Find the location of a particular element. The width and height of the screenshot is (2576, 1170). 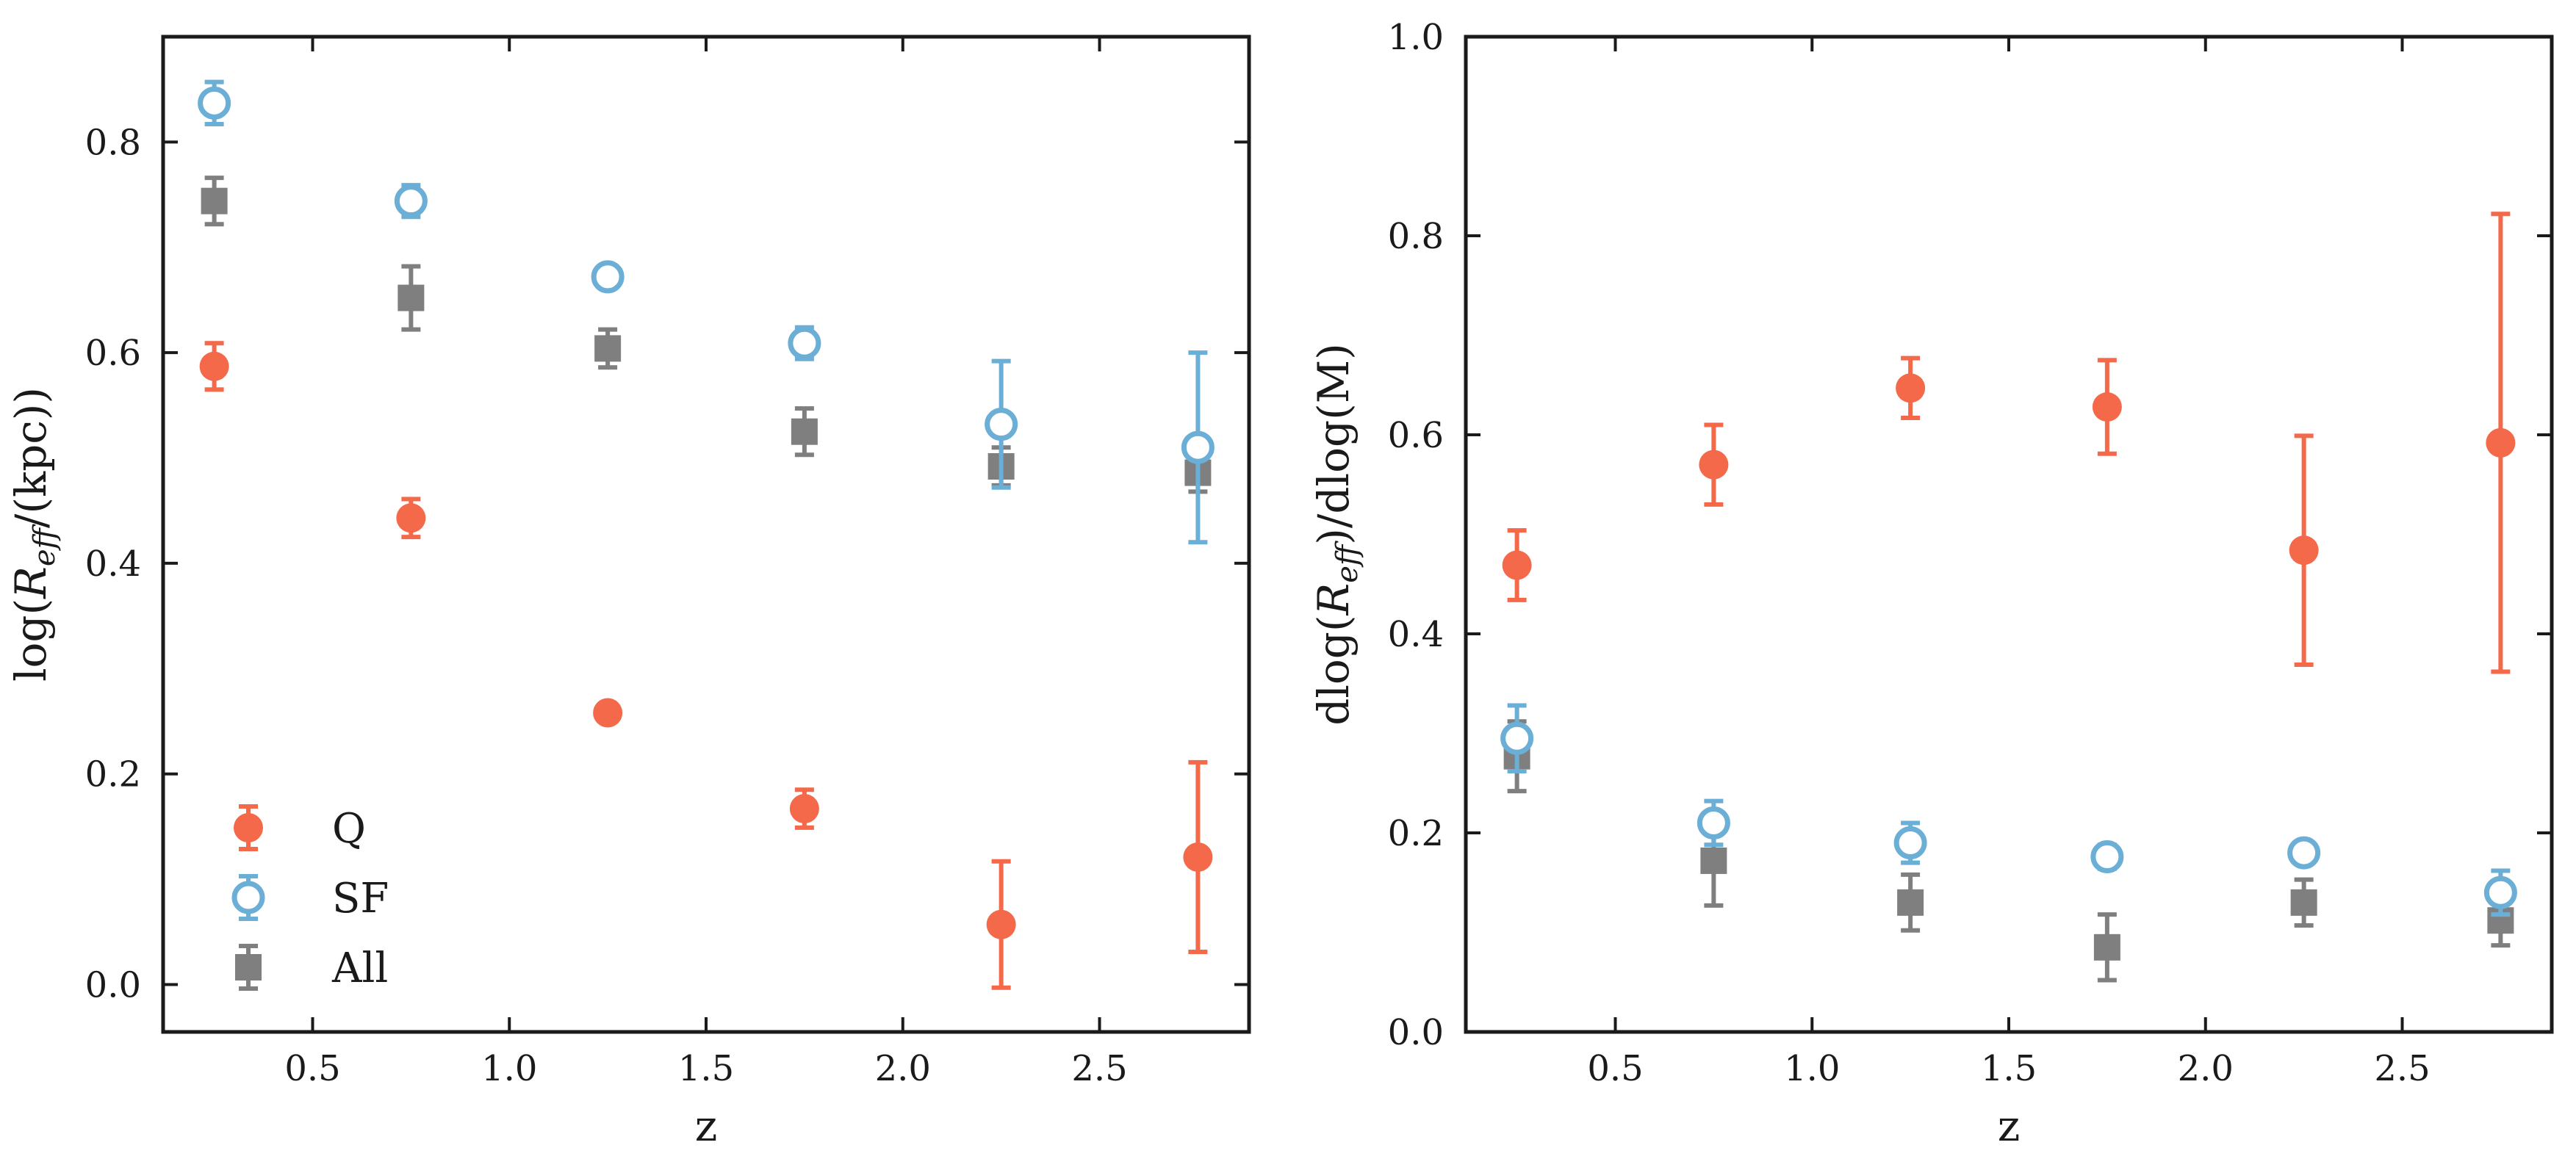

legend-label-q: Q is located at coordinates (349, 829).